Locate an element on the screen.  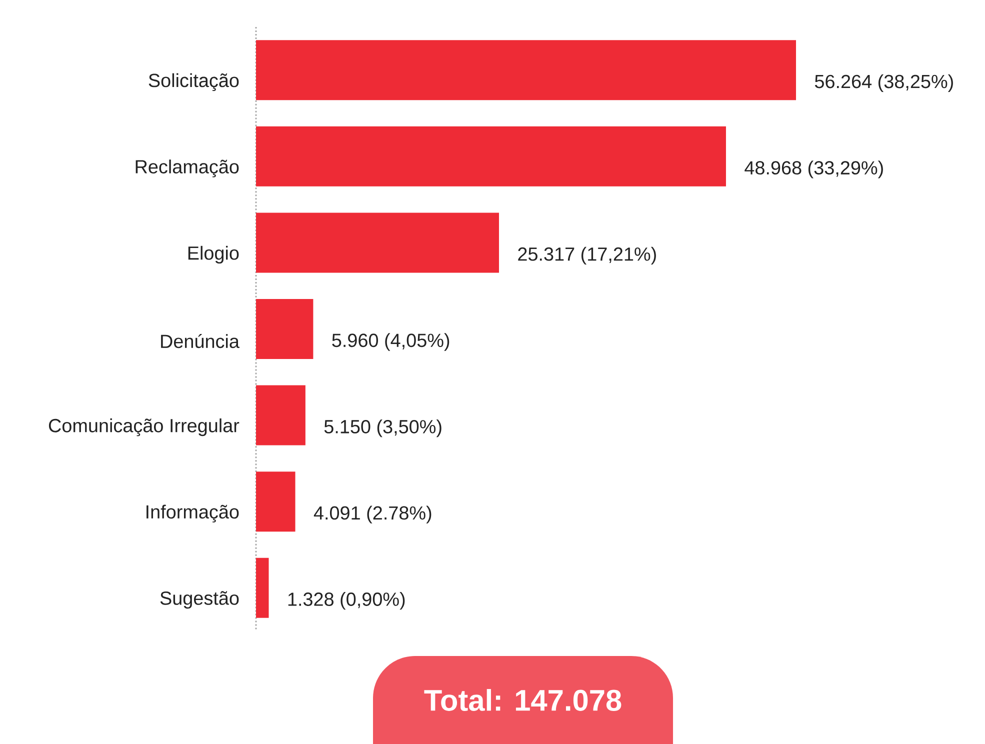
data-label: 1.328 (0,90%) is located at coordinates (346, 601).